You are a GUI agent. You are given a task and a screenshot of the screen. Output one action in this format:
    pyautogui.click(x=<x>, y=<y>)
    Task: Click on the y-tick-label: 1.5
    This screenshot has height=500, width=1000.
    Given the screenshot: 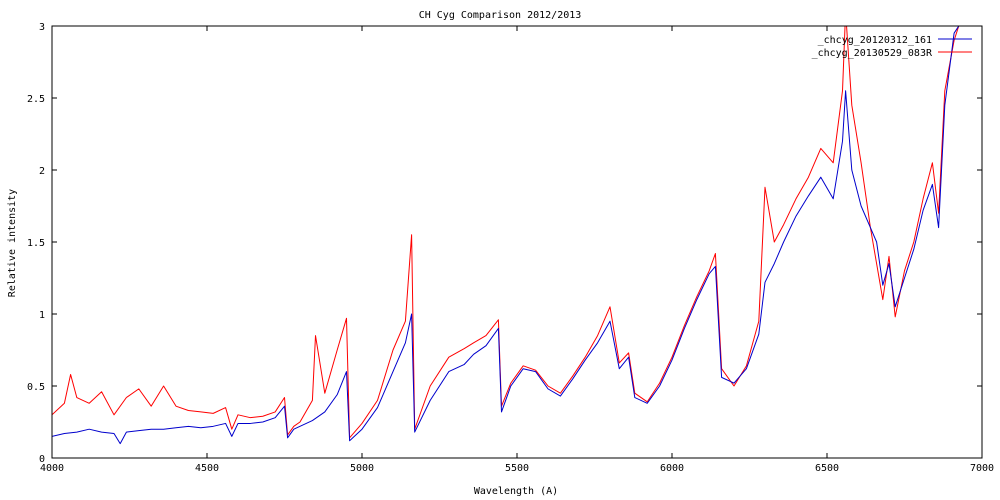 What is the action you would take?
    pyautogui.click(x=36, y=243)
    